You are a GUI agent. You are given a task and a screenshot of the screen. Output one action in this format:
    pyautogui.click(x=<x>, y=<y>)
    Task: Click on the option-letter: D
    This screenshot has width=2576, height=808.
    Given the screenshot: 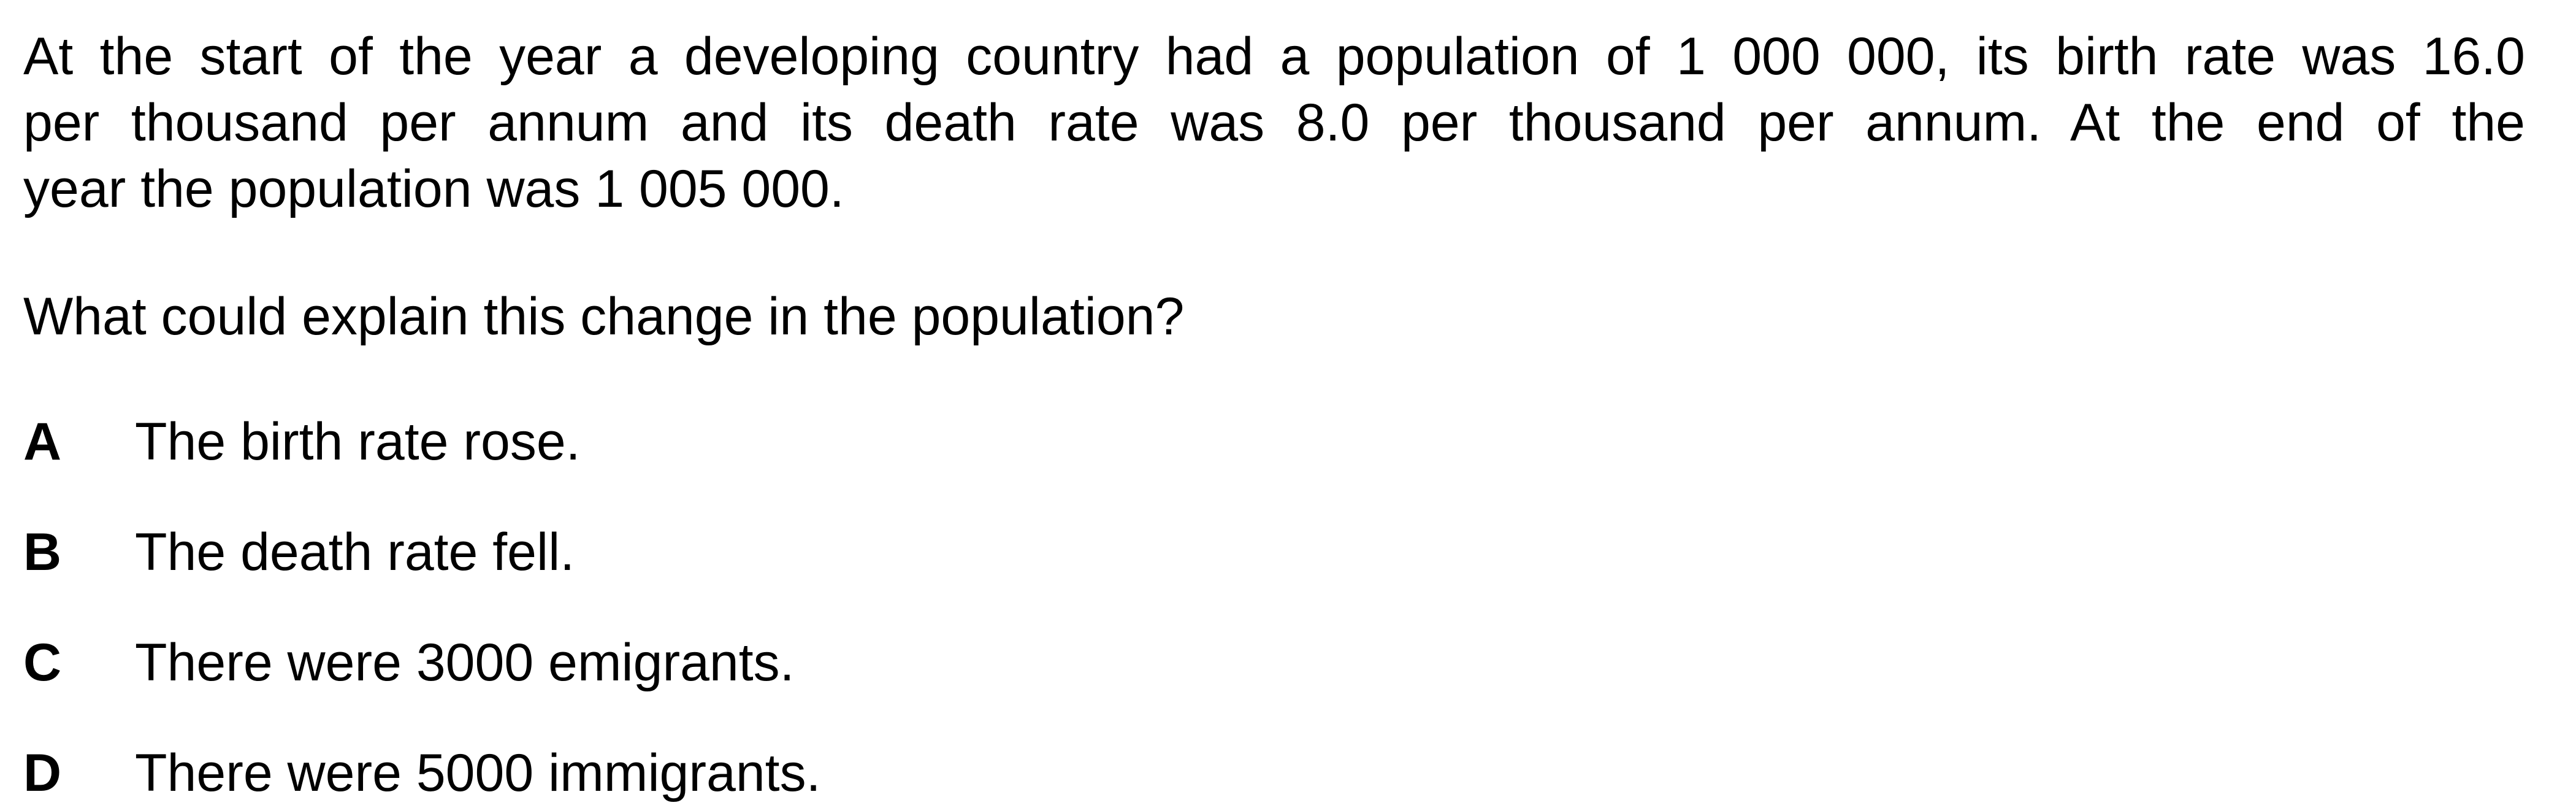 What is the action you would take?
    pyautogui.click(x=42, y=773)
    